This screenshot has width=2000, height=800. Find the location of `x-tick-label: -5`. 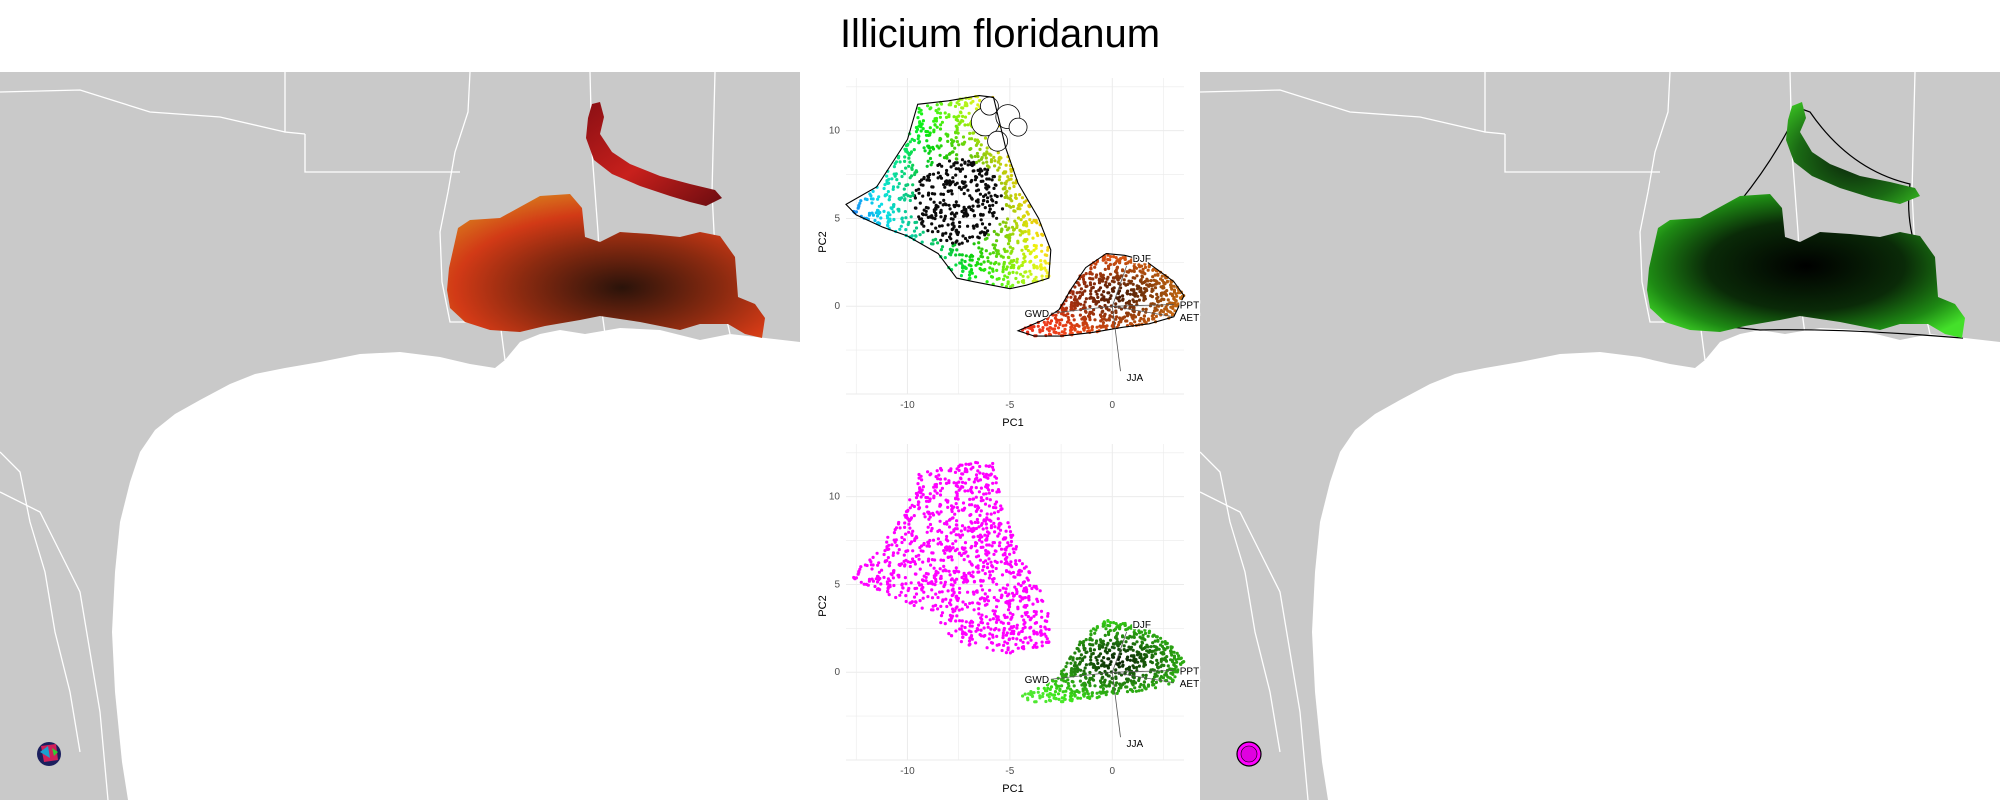

x-tick-label: -5 is located at coordinates (1009, 771).